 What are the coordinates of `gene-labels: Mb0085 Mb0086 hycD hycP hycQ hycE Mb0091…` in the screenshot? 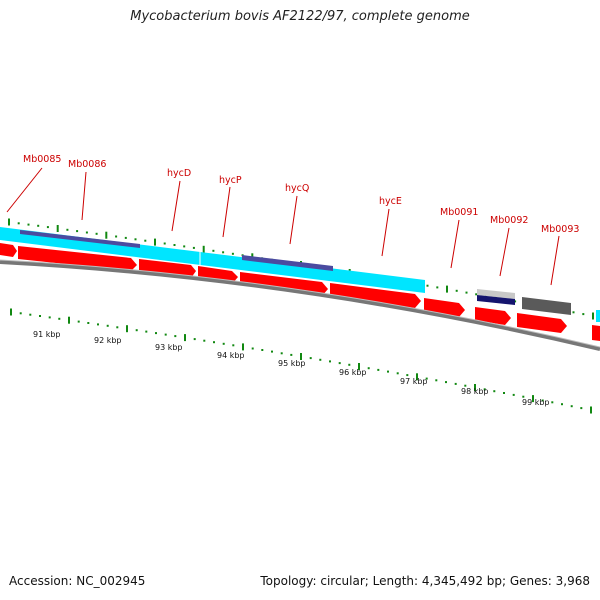 It's located at (301, 194).